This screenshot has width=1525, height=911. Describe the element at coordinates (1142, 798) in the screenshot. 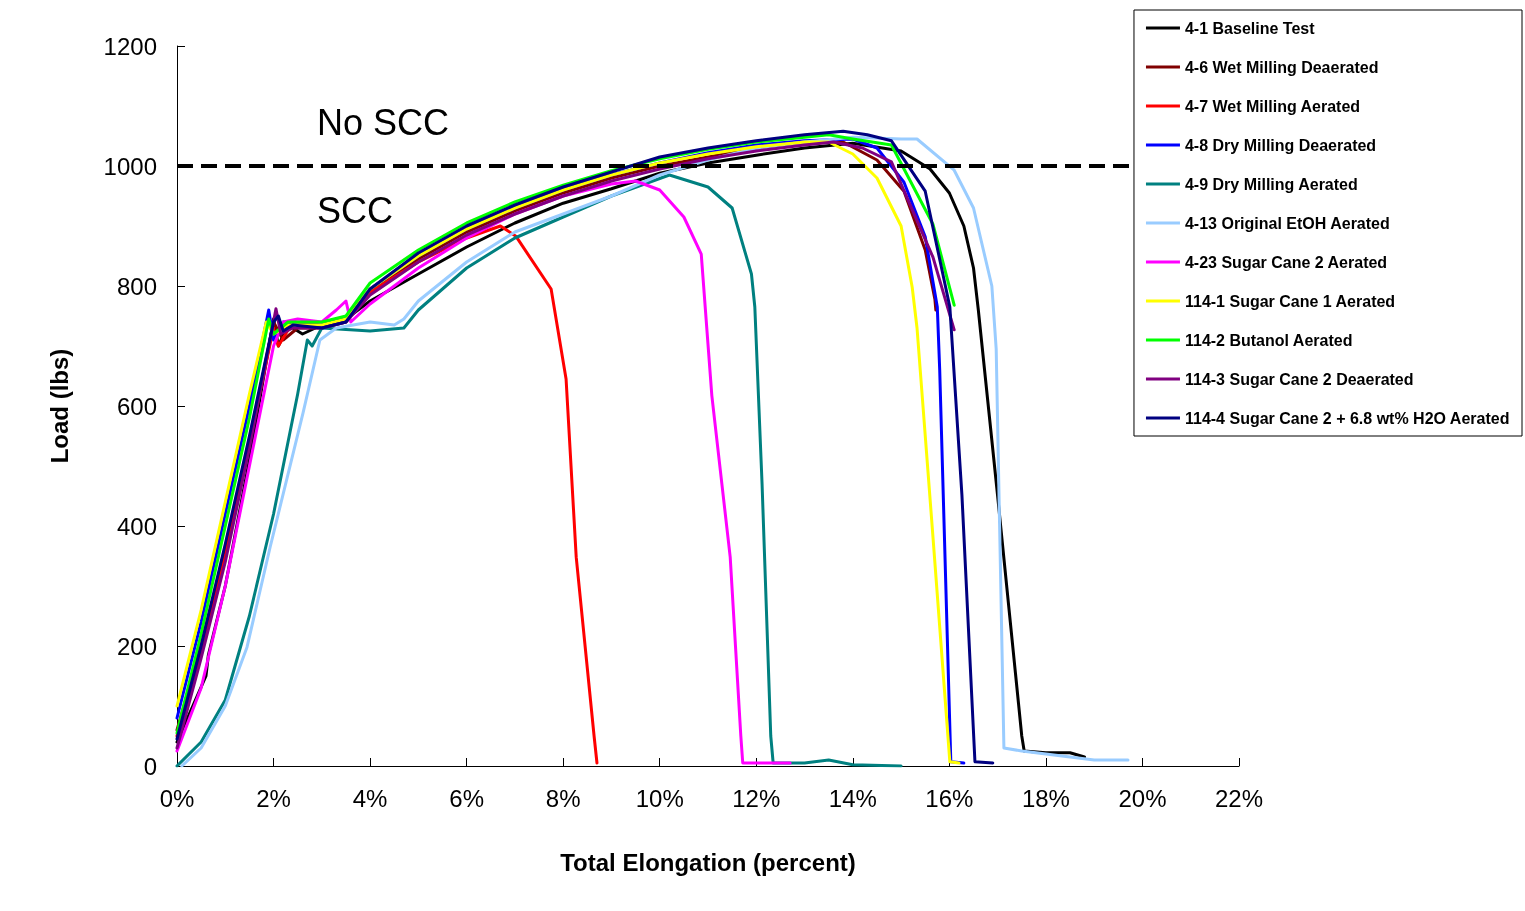

I see `x-tick-label: 20%` at that location.